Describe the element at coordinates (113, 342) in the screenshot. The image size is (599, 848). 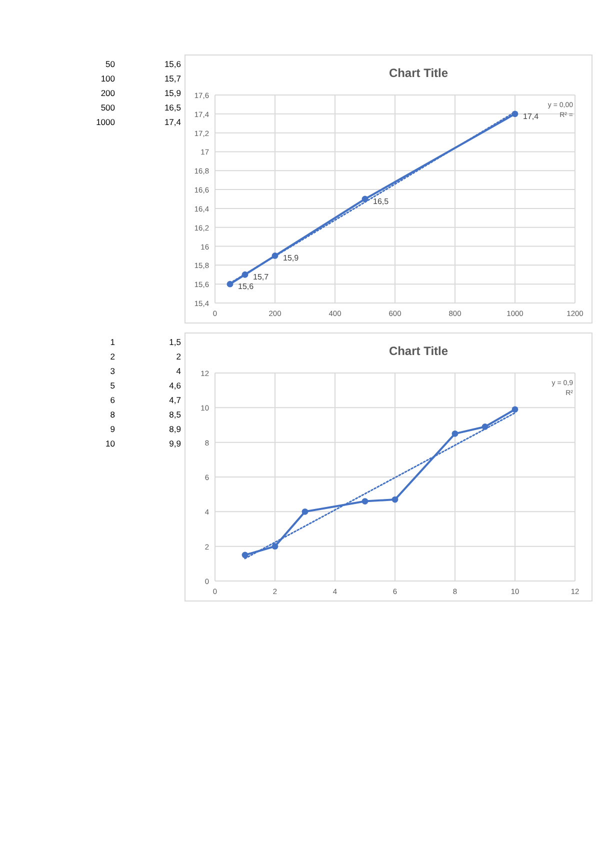
I see `text: 1` at that location.